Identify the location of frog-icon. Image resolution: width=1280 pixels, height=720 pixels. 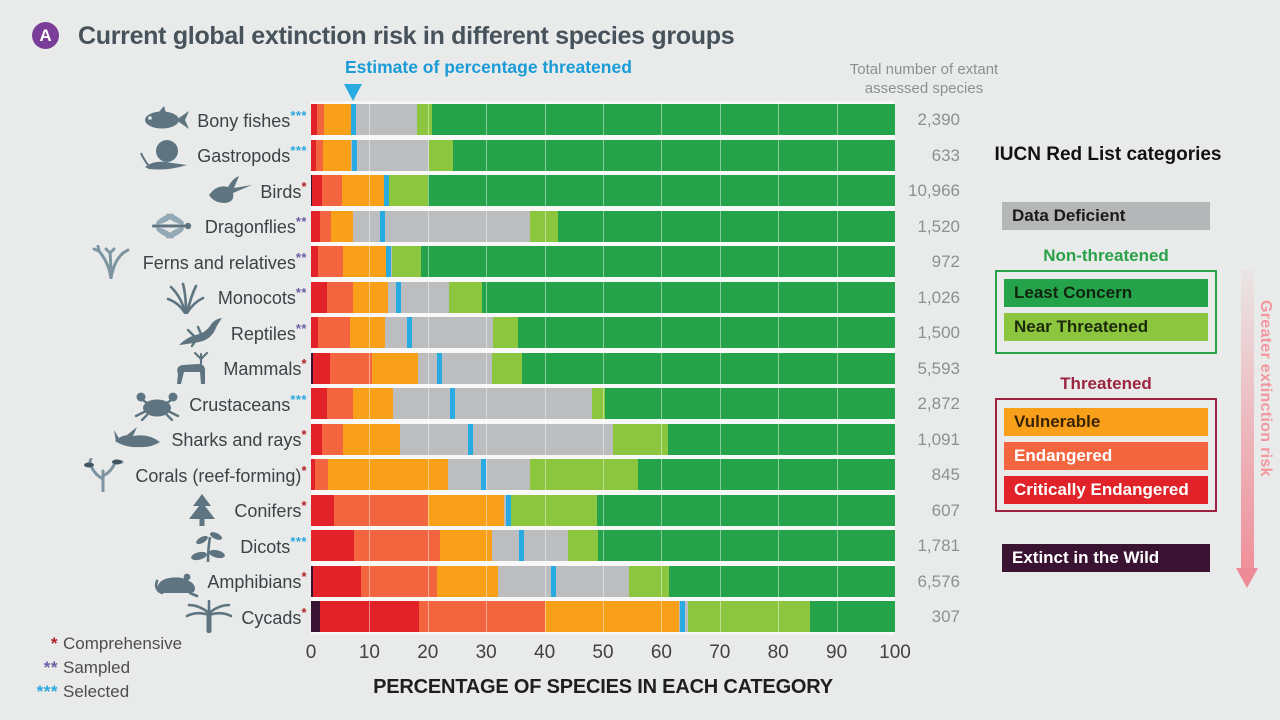
(175, 581).